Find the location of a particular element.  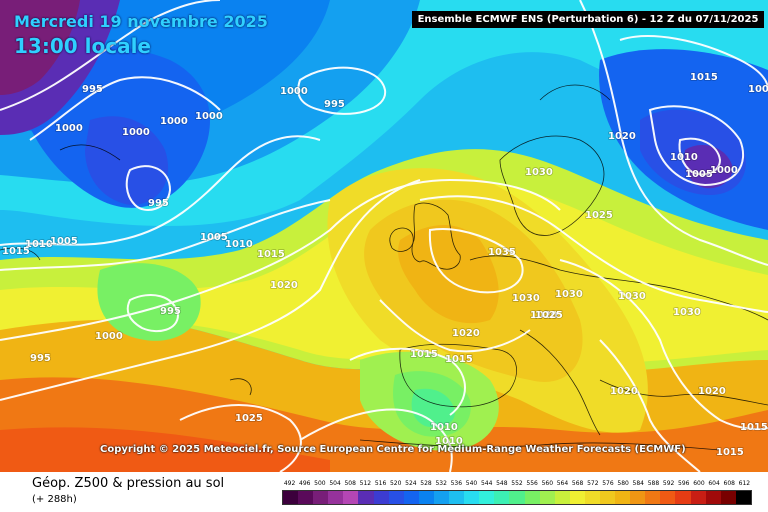

scale-value: 504 is located at coordinates (335, 483).